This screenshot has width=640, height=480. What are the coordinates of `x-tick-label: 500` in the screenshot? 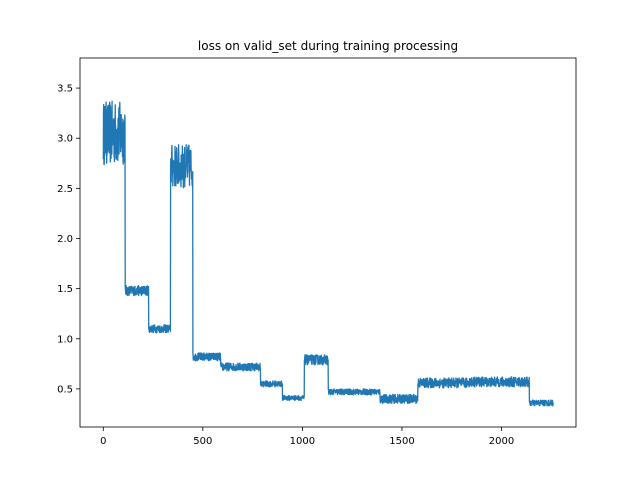 It's located at (202, 441).